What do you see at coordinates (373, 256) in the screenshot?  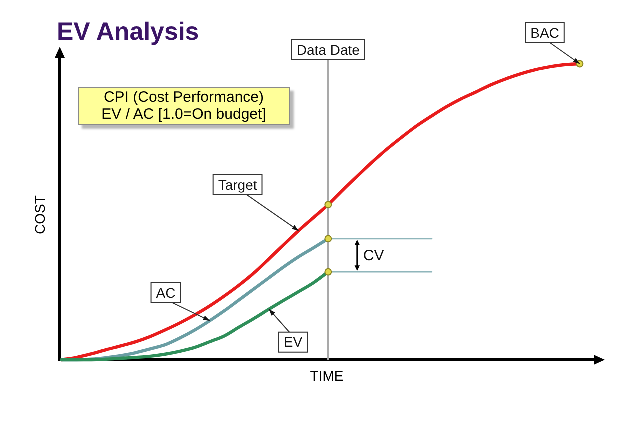 I see `annotation: CV` at bounding box center [373, 256].